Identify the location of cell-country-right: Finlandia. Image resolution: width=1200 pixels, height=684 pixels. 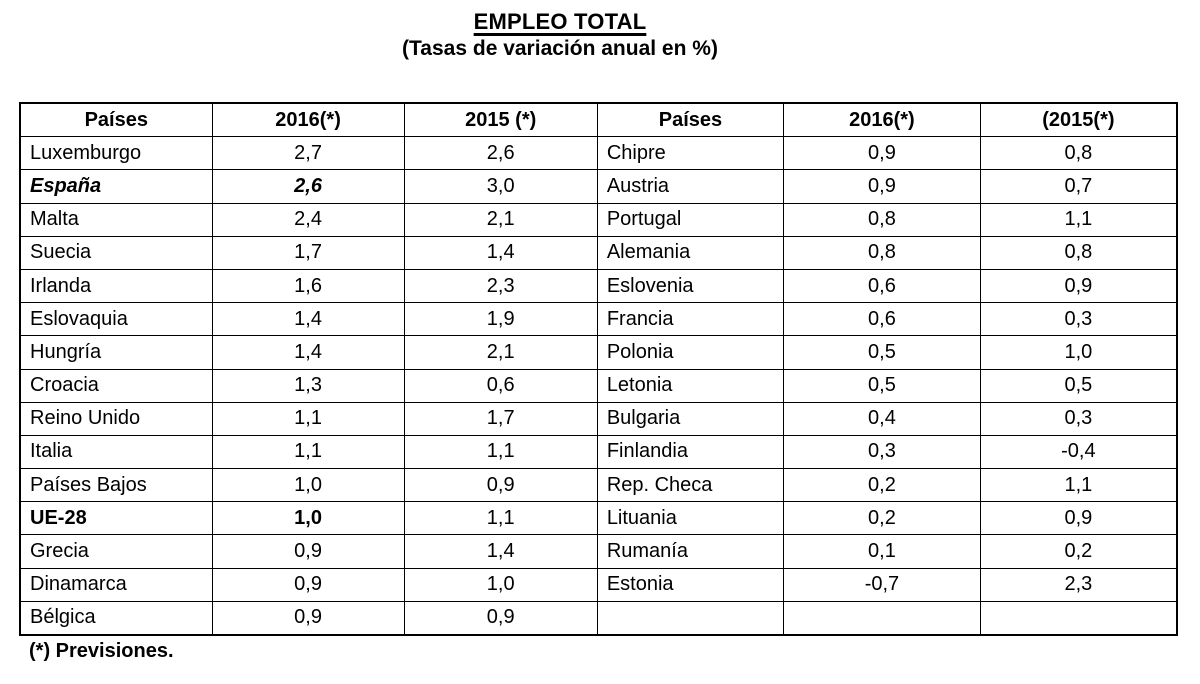
(690, 452).